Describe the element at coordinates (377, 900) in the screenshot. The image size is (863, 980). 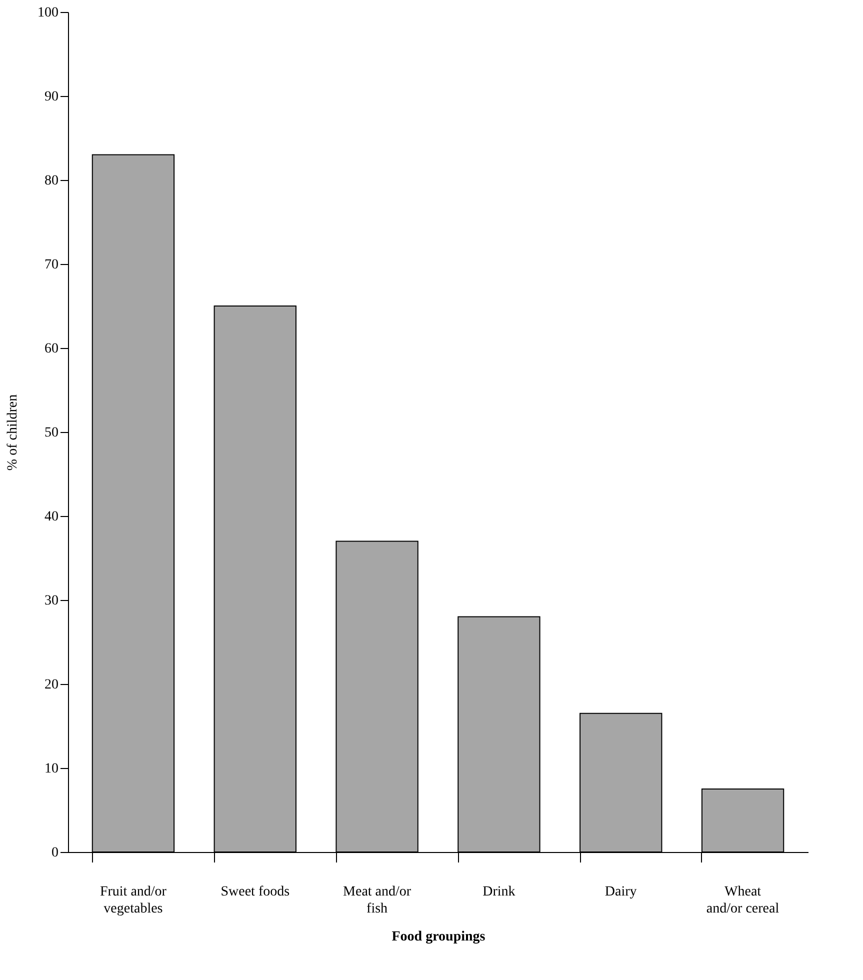
I see `x-tick-label: Meat and/or fish` at that location.